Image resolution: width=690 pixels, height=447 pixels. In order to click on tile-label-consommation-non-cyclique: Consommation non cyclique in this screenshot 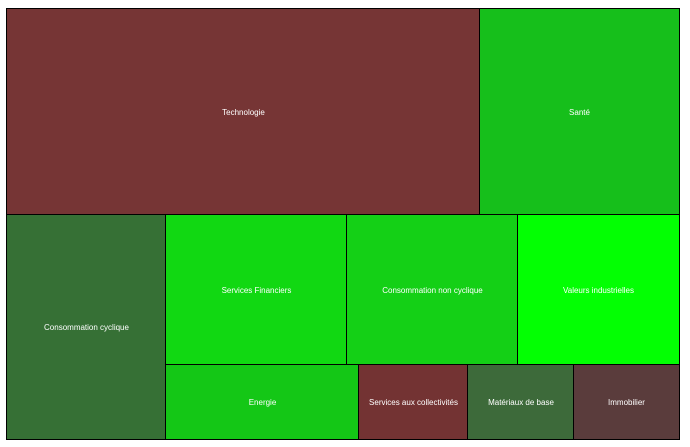, I will do `click(432, 290)`.